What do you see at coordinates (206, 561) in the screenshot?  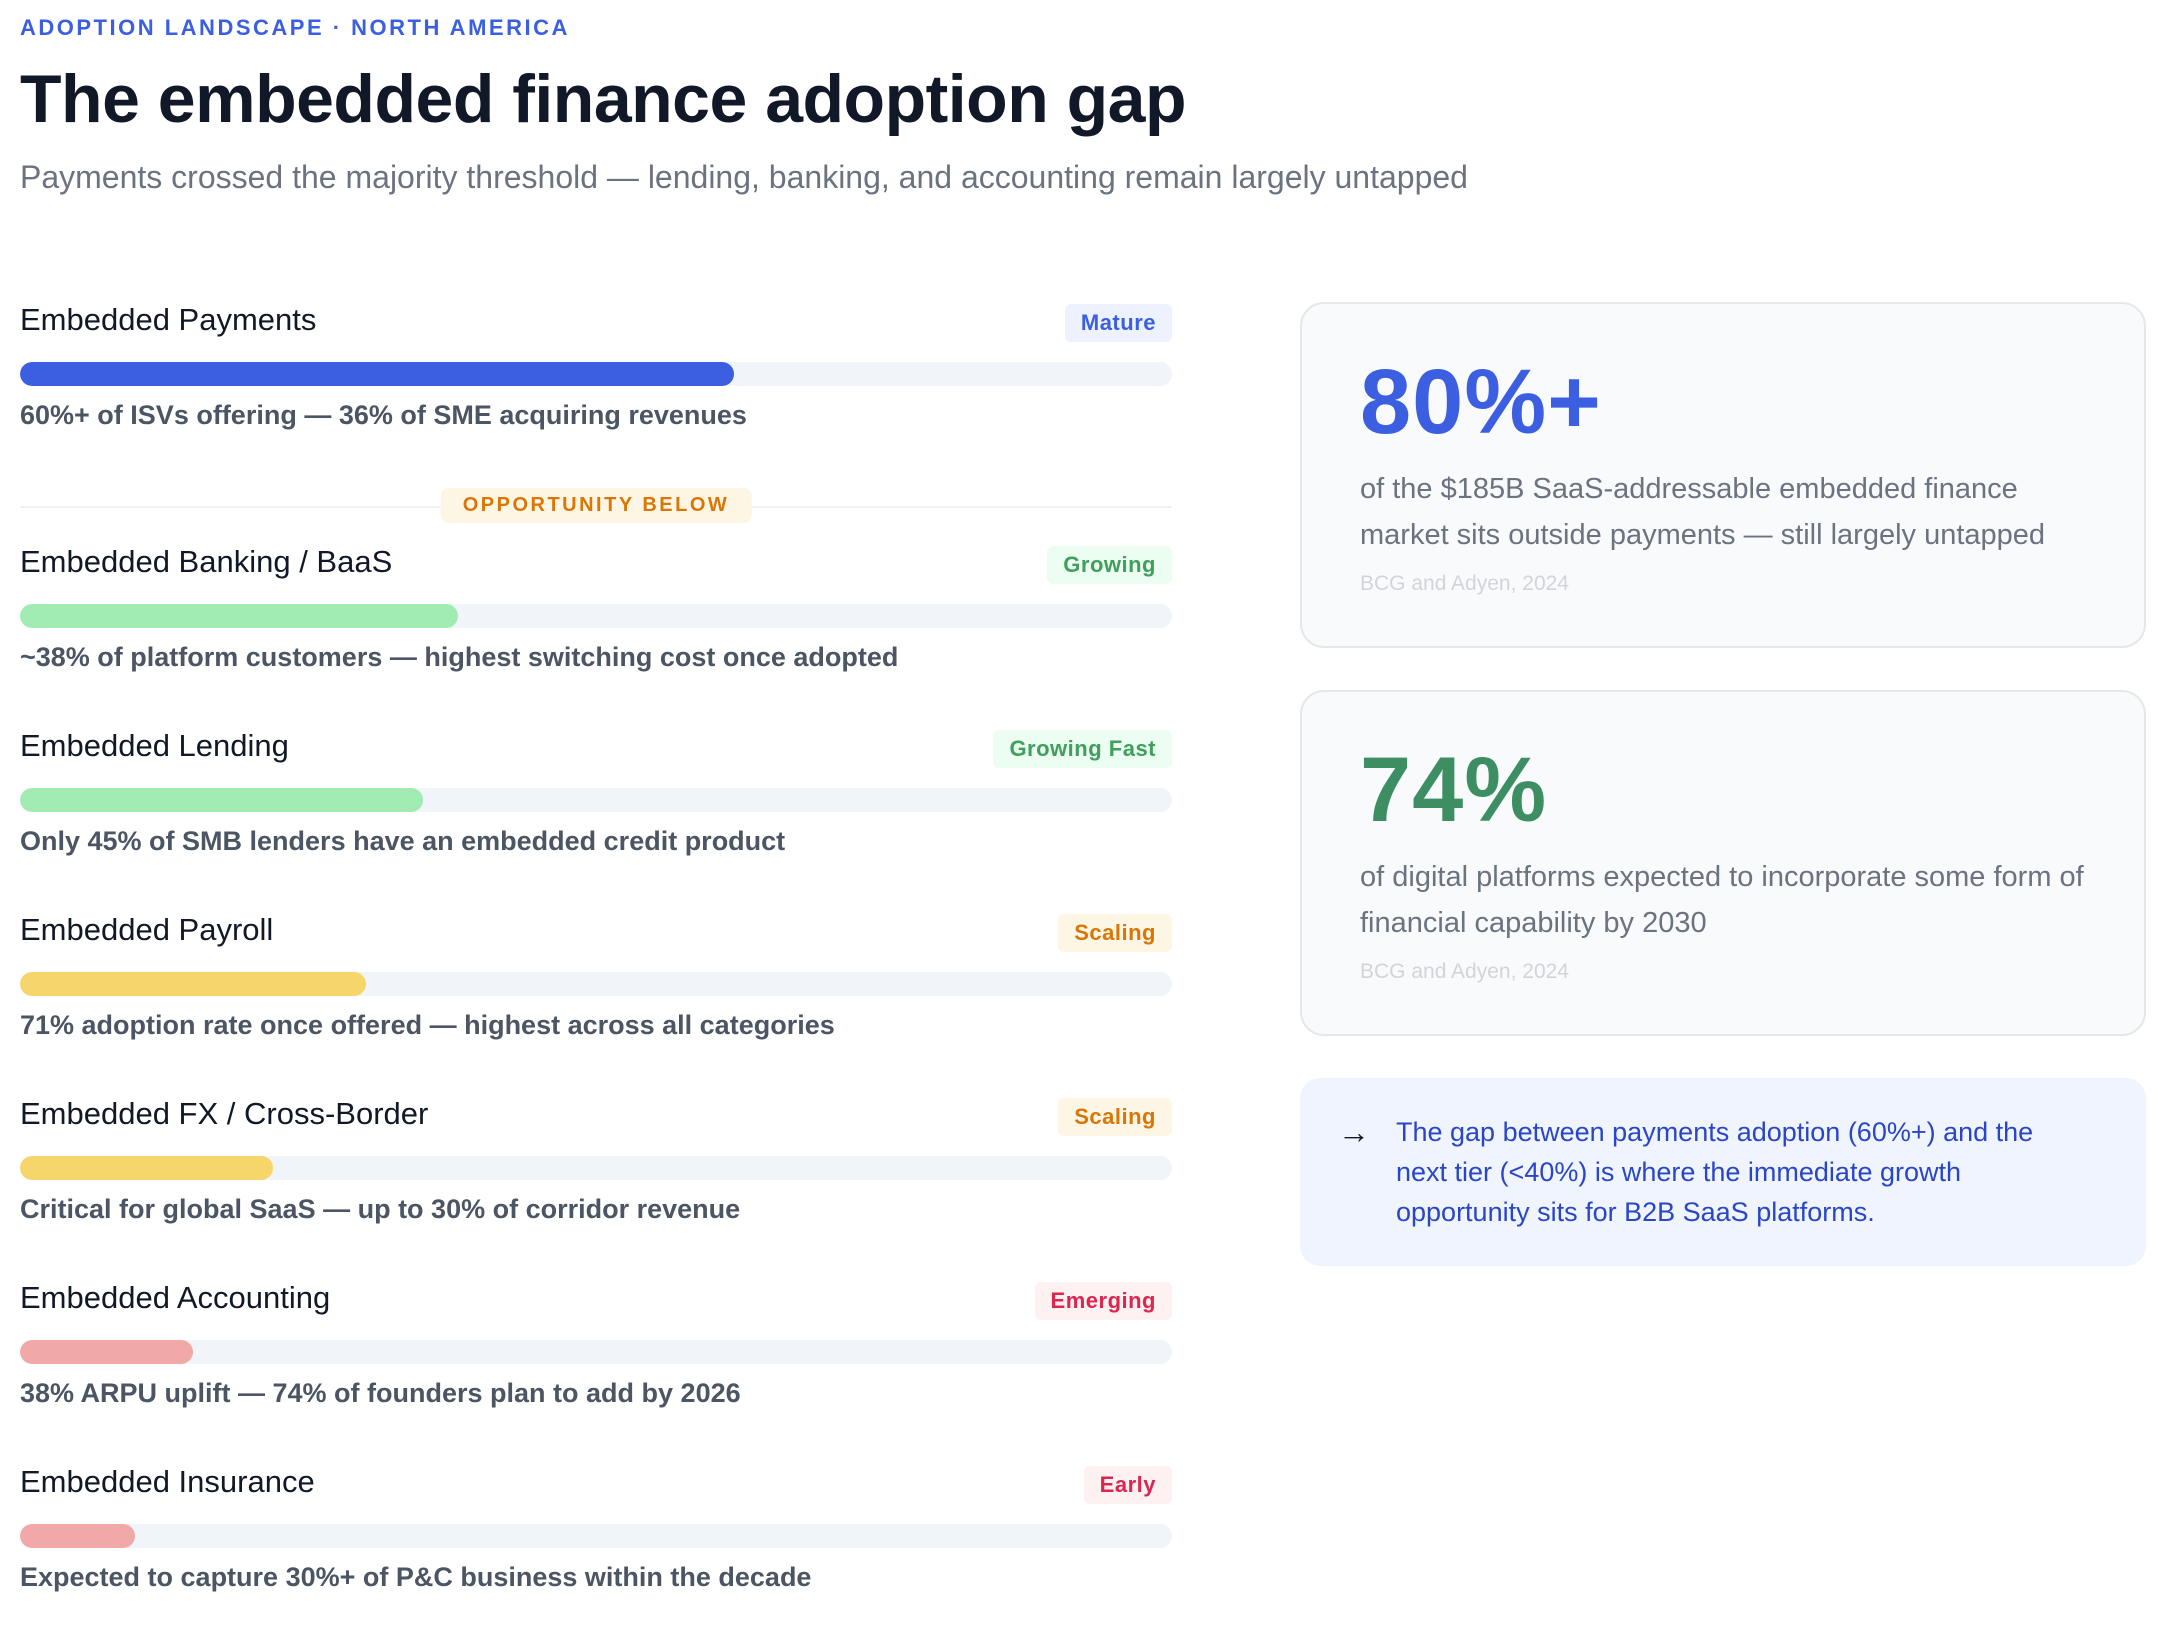 I see `category-name: Embedded Banking / BaaS` at bounding box center [206, 561].